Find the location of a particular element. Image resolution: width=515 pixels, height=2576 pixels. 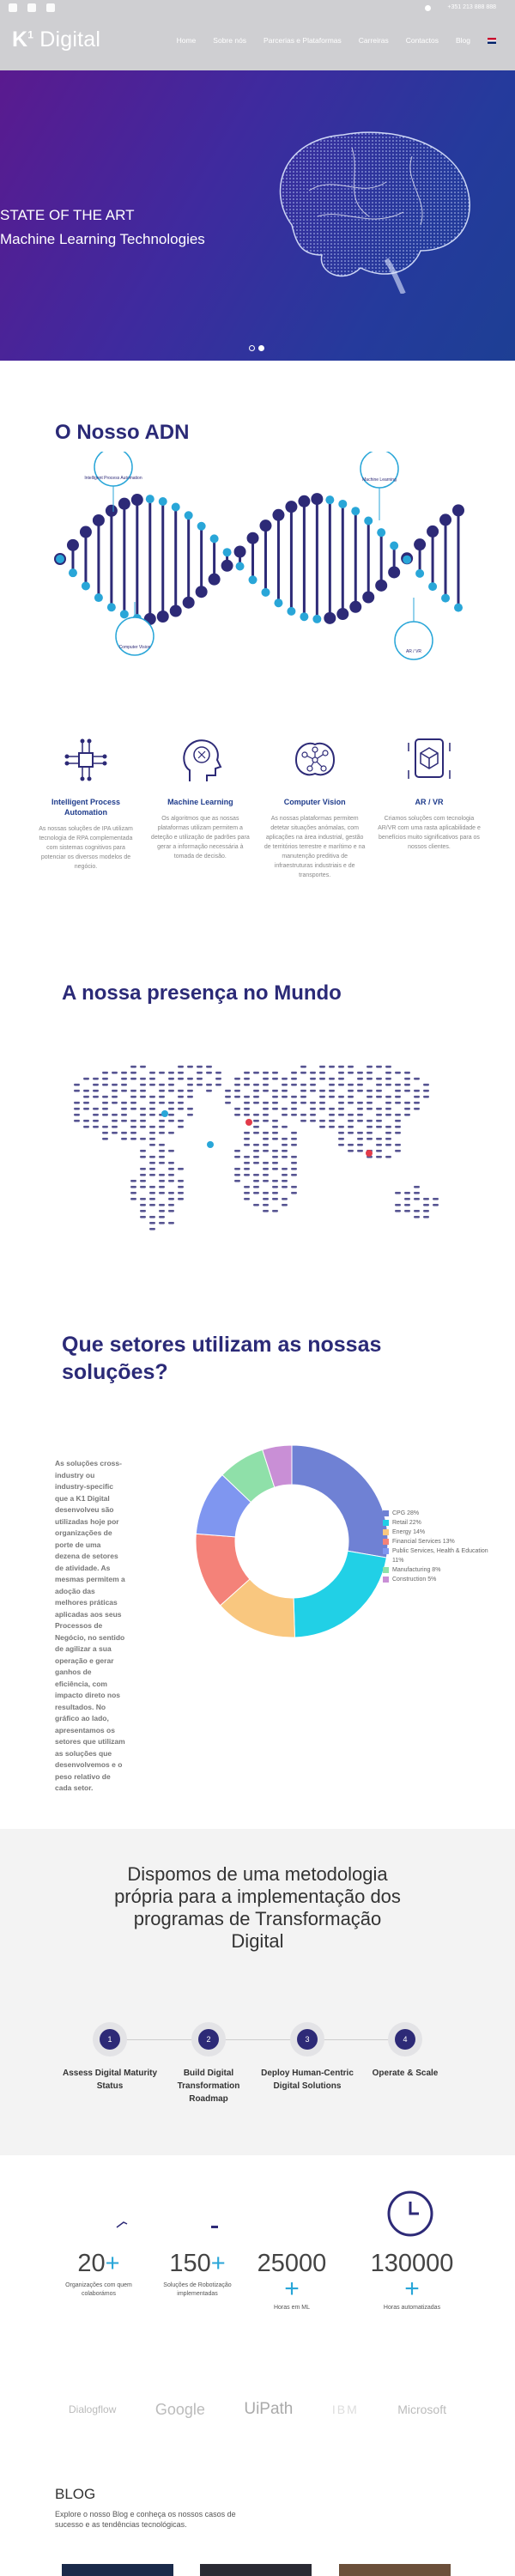

legend-label: Energy 14% is located at coordinates (409, 1532).